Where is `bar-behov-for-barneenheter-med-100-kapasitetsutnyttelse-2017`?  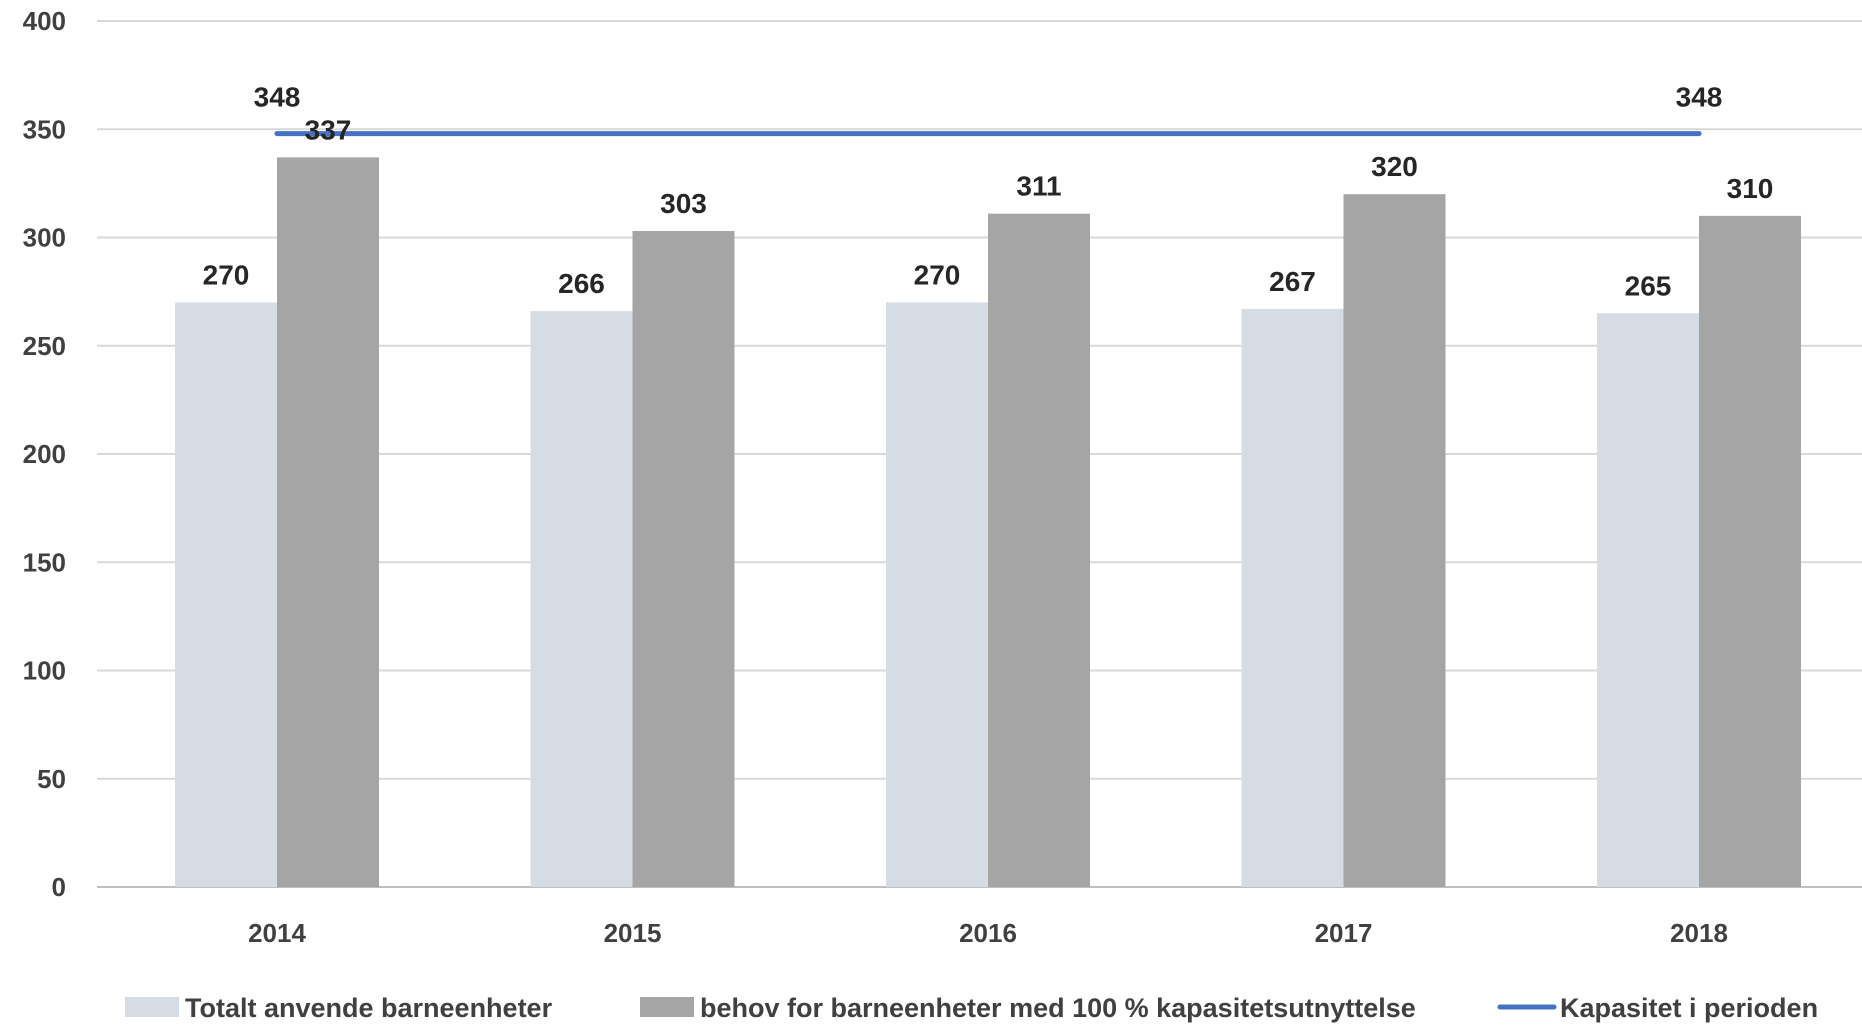 bar-behov-for-barneenheter-med-100-kapasitetsutnyttelse-2017 is located at coordinates (1394, 540).